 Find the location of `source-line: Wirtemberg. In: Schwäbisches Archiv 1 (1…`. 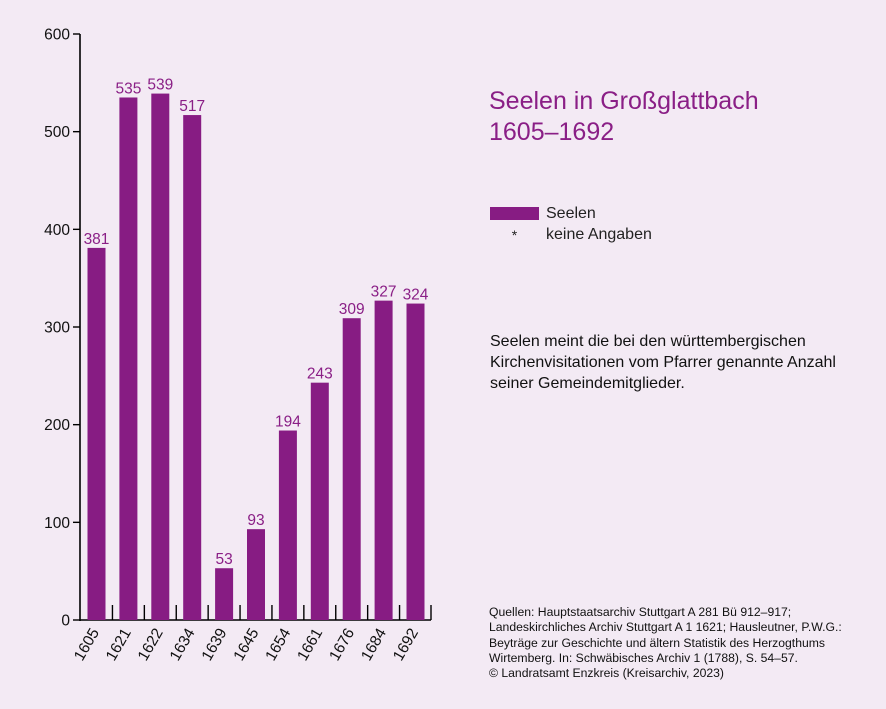

source-line: Wirtemberg. In: Schwäbisches Archiv 1 (1… is located at coordinates (643, 657).